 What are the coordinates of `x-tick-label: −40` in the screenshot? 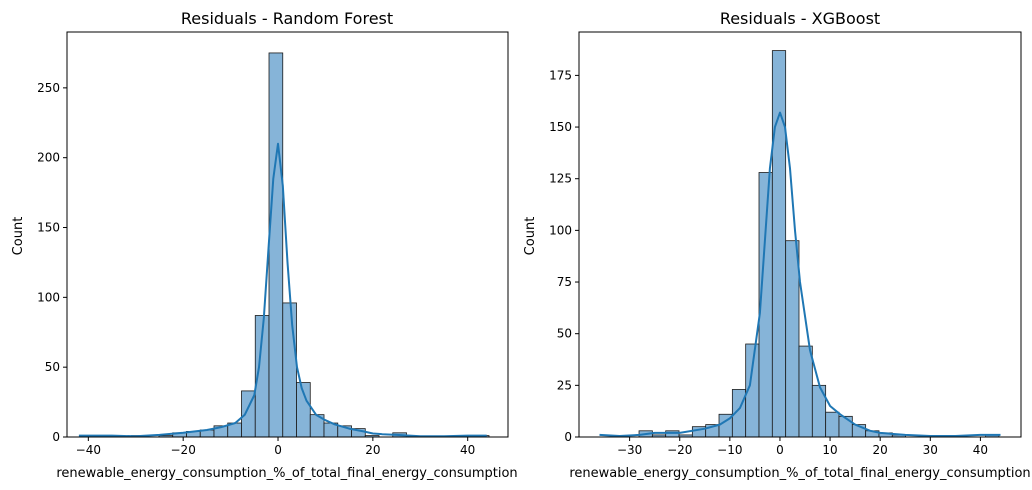 It's located at (88, 450).